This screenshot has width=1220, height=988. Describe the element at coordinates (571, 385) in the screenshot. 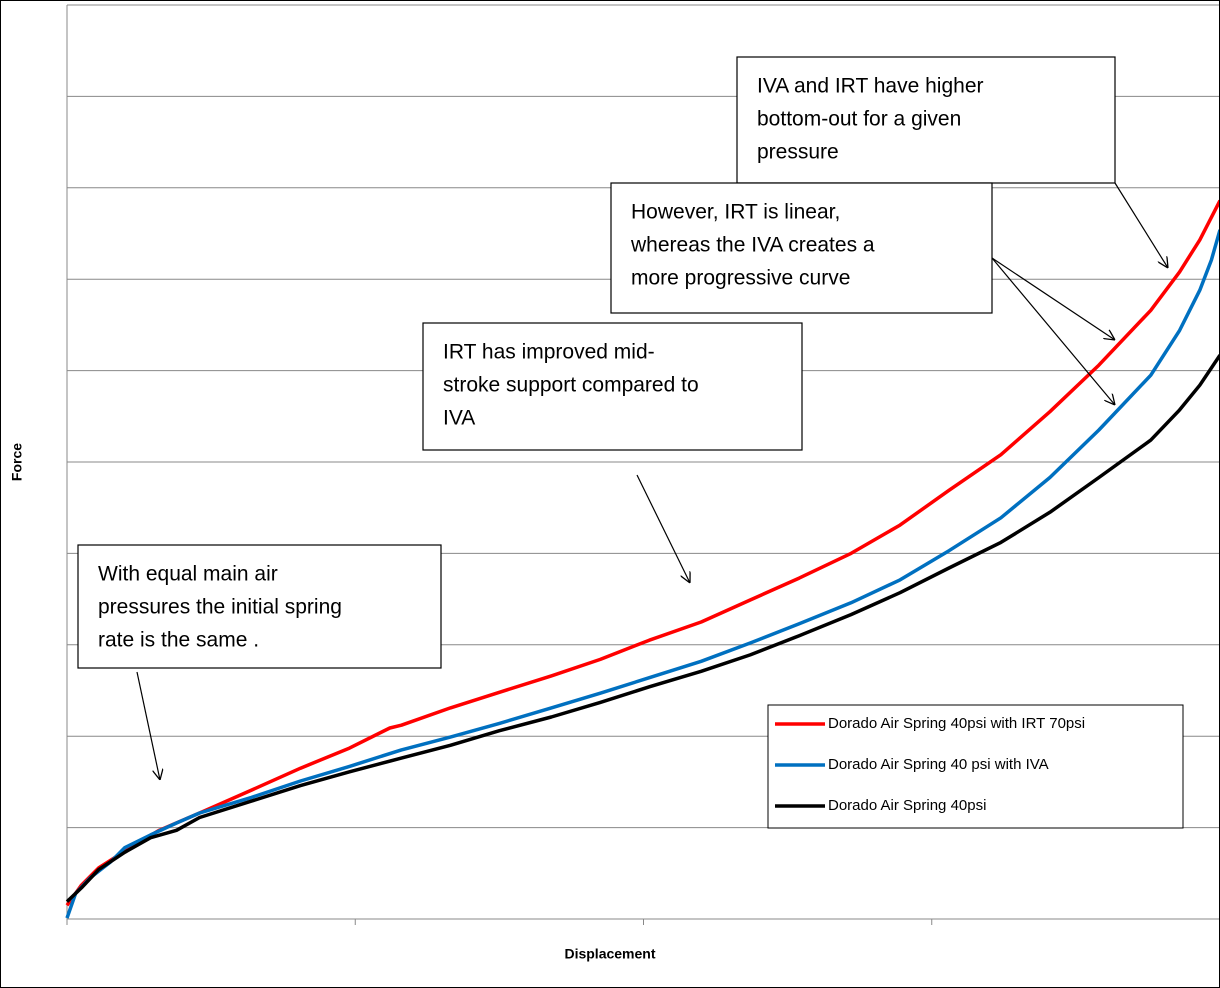

I see `annotation-text: stroke support compared to` at that location.